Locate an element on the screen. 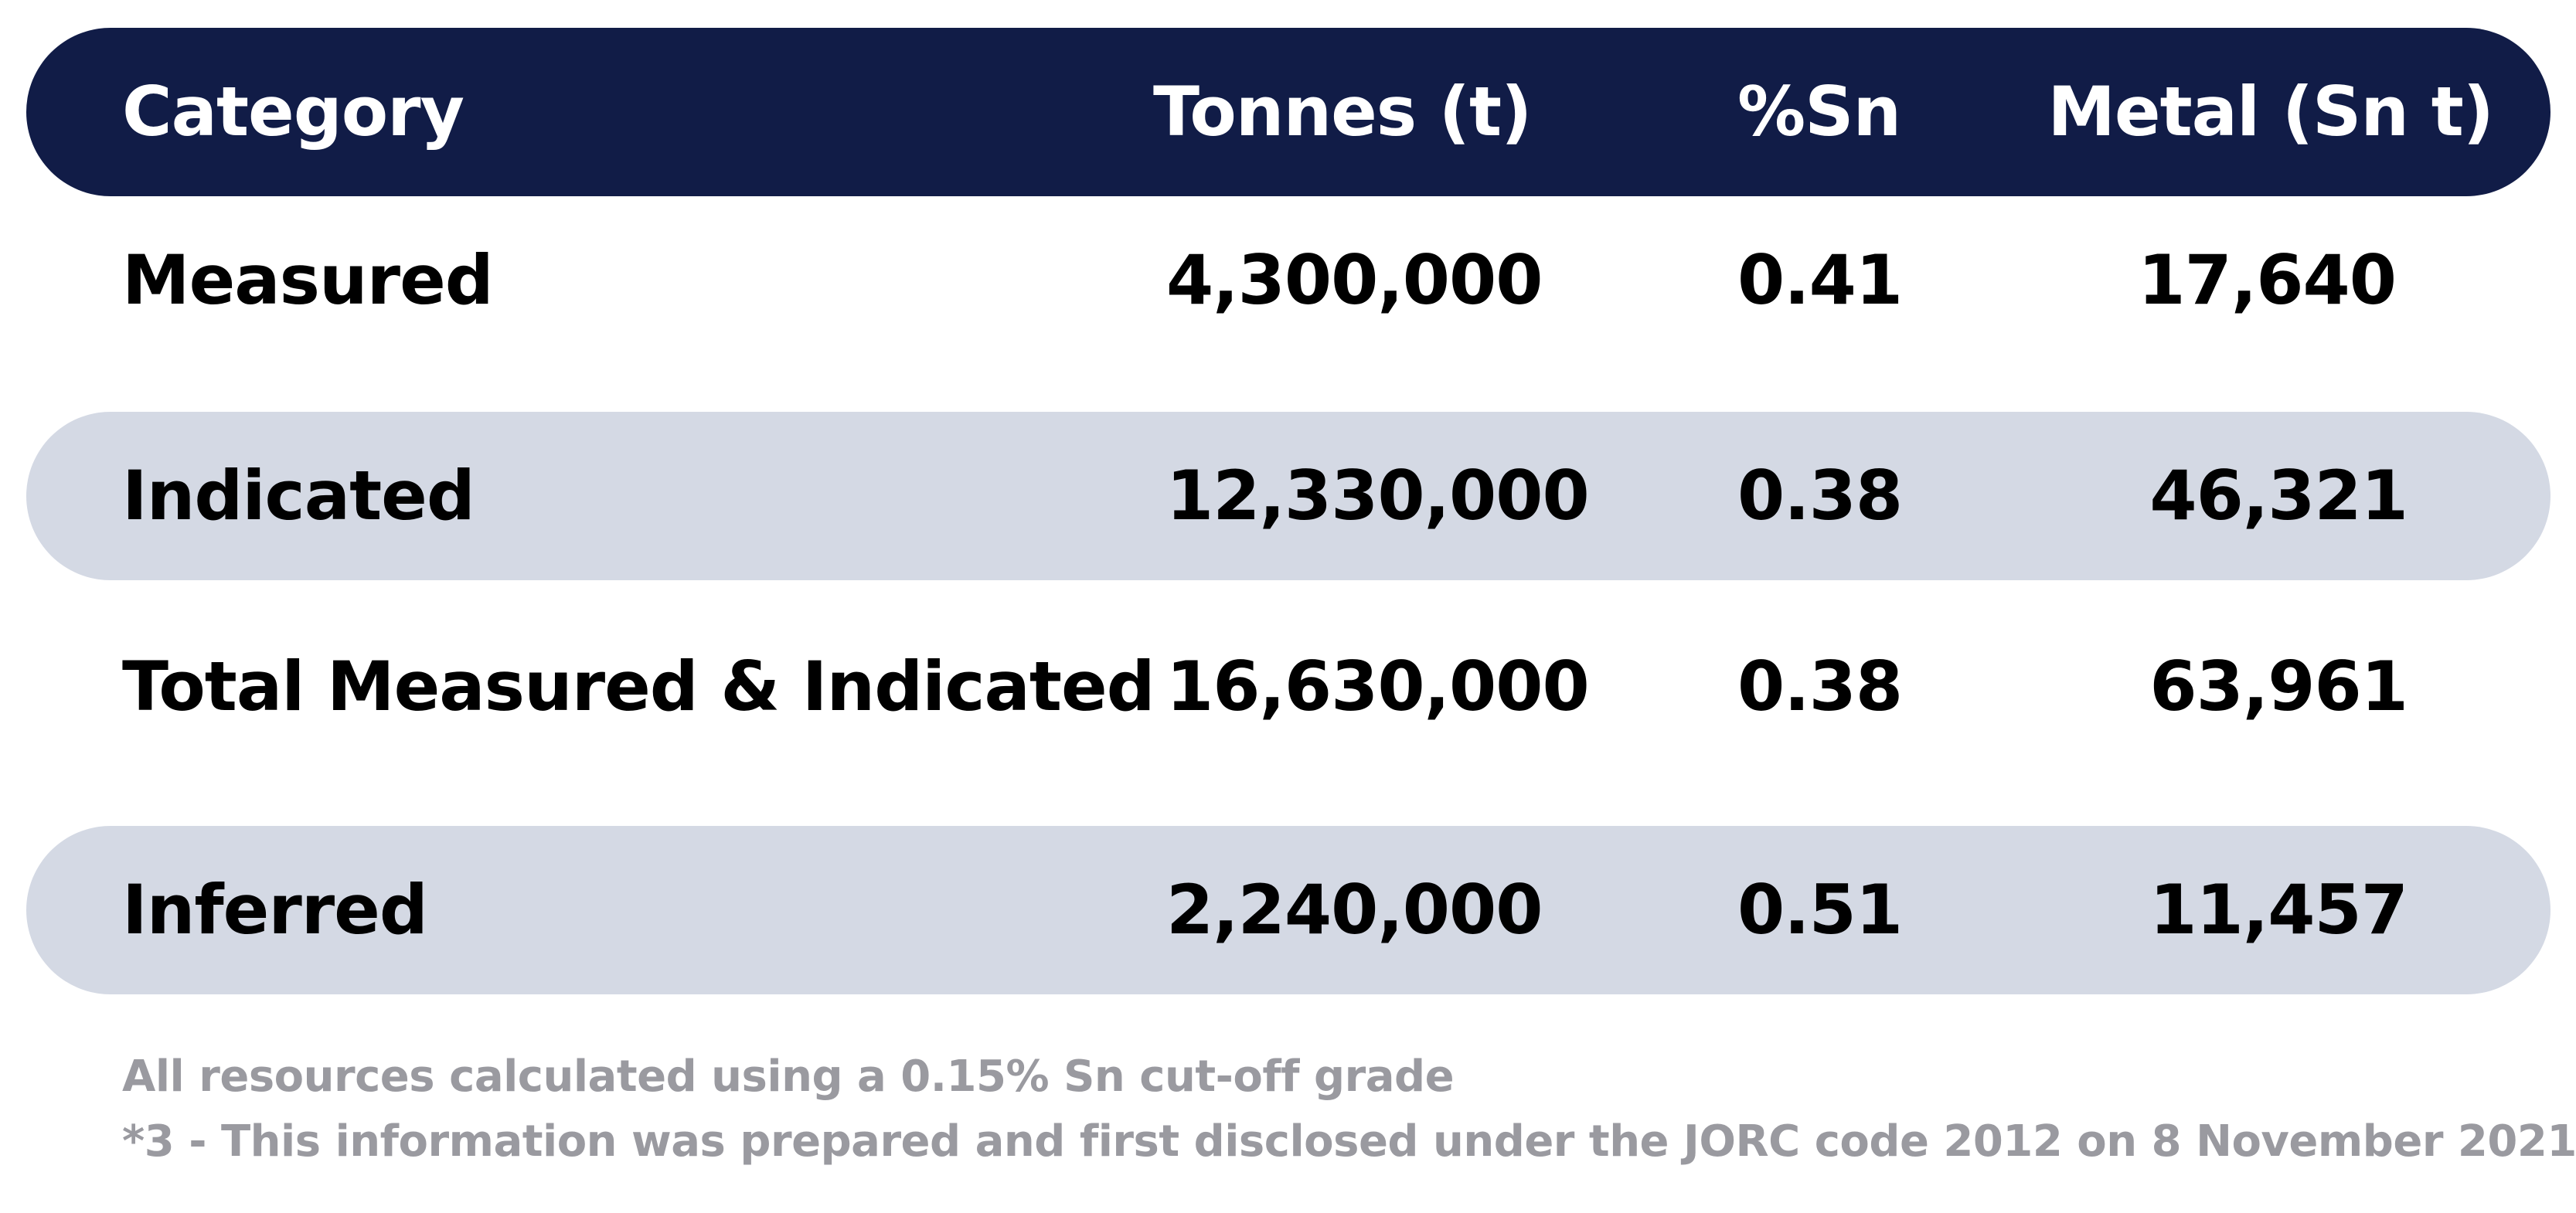 This screenshot has width=2576, height=1213. table-header: Category Tonnes (t) %Sn Metal (Sn t) is located at coordinates (1288, 112).